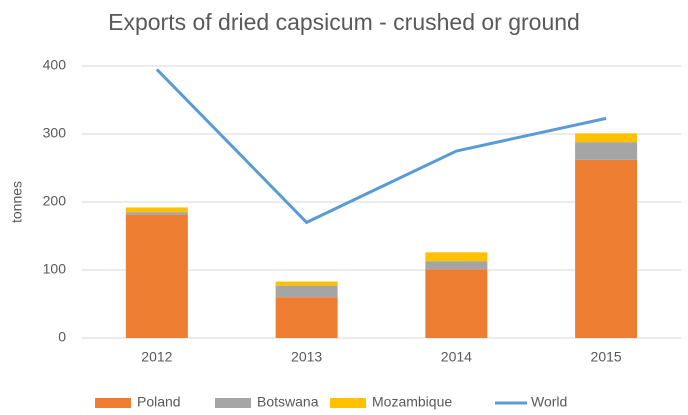 This screenshot has width=688, height=415. I want to click on x-tick-label: 2012, so click(156, 357).